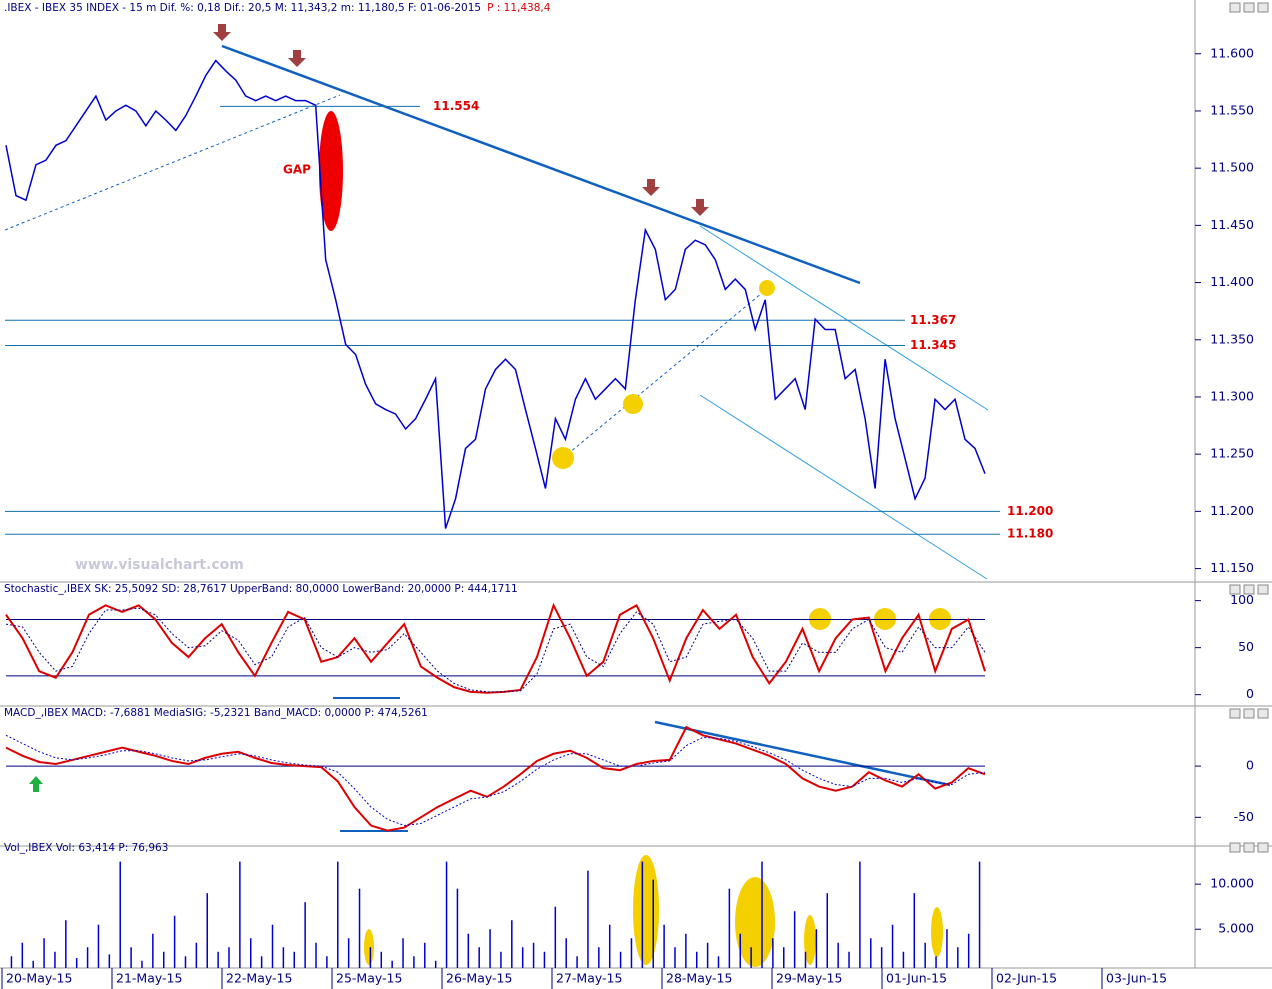 The image size is (1272, 989). What do you see at coordinates (1232, 338) in the screenshot?
I see `y-tick-label: 11.350` at bounding box center [1232, 338].